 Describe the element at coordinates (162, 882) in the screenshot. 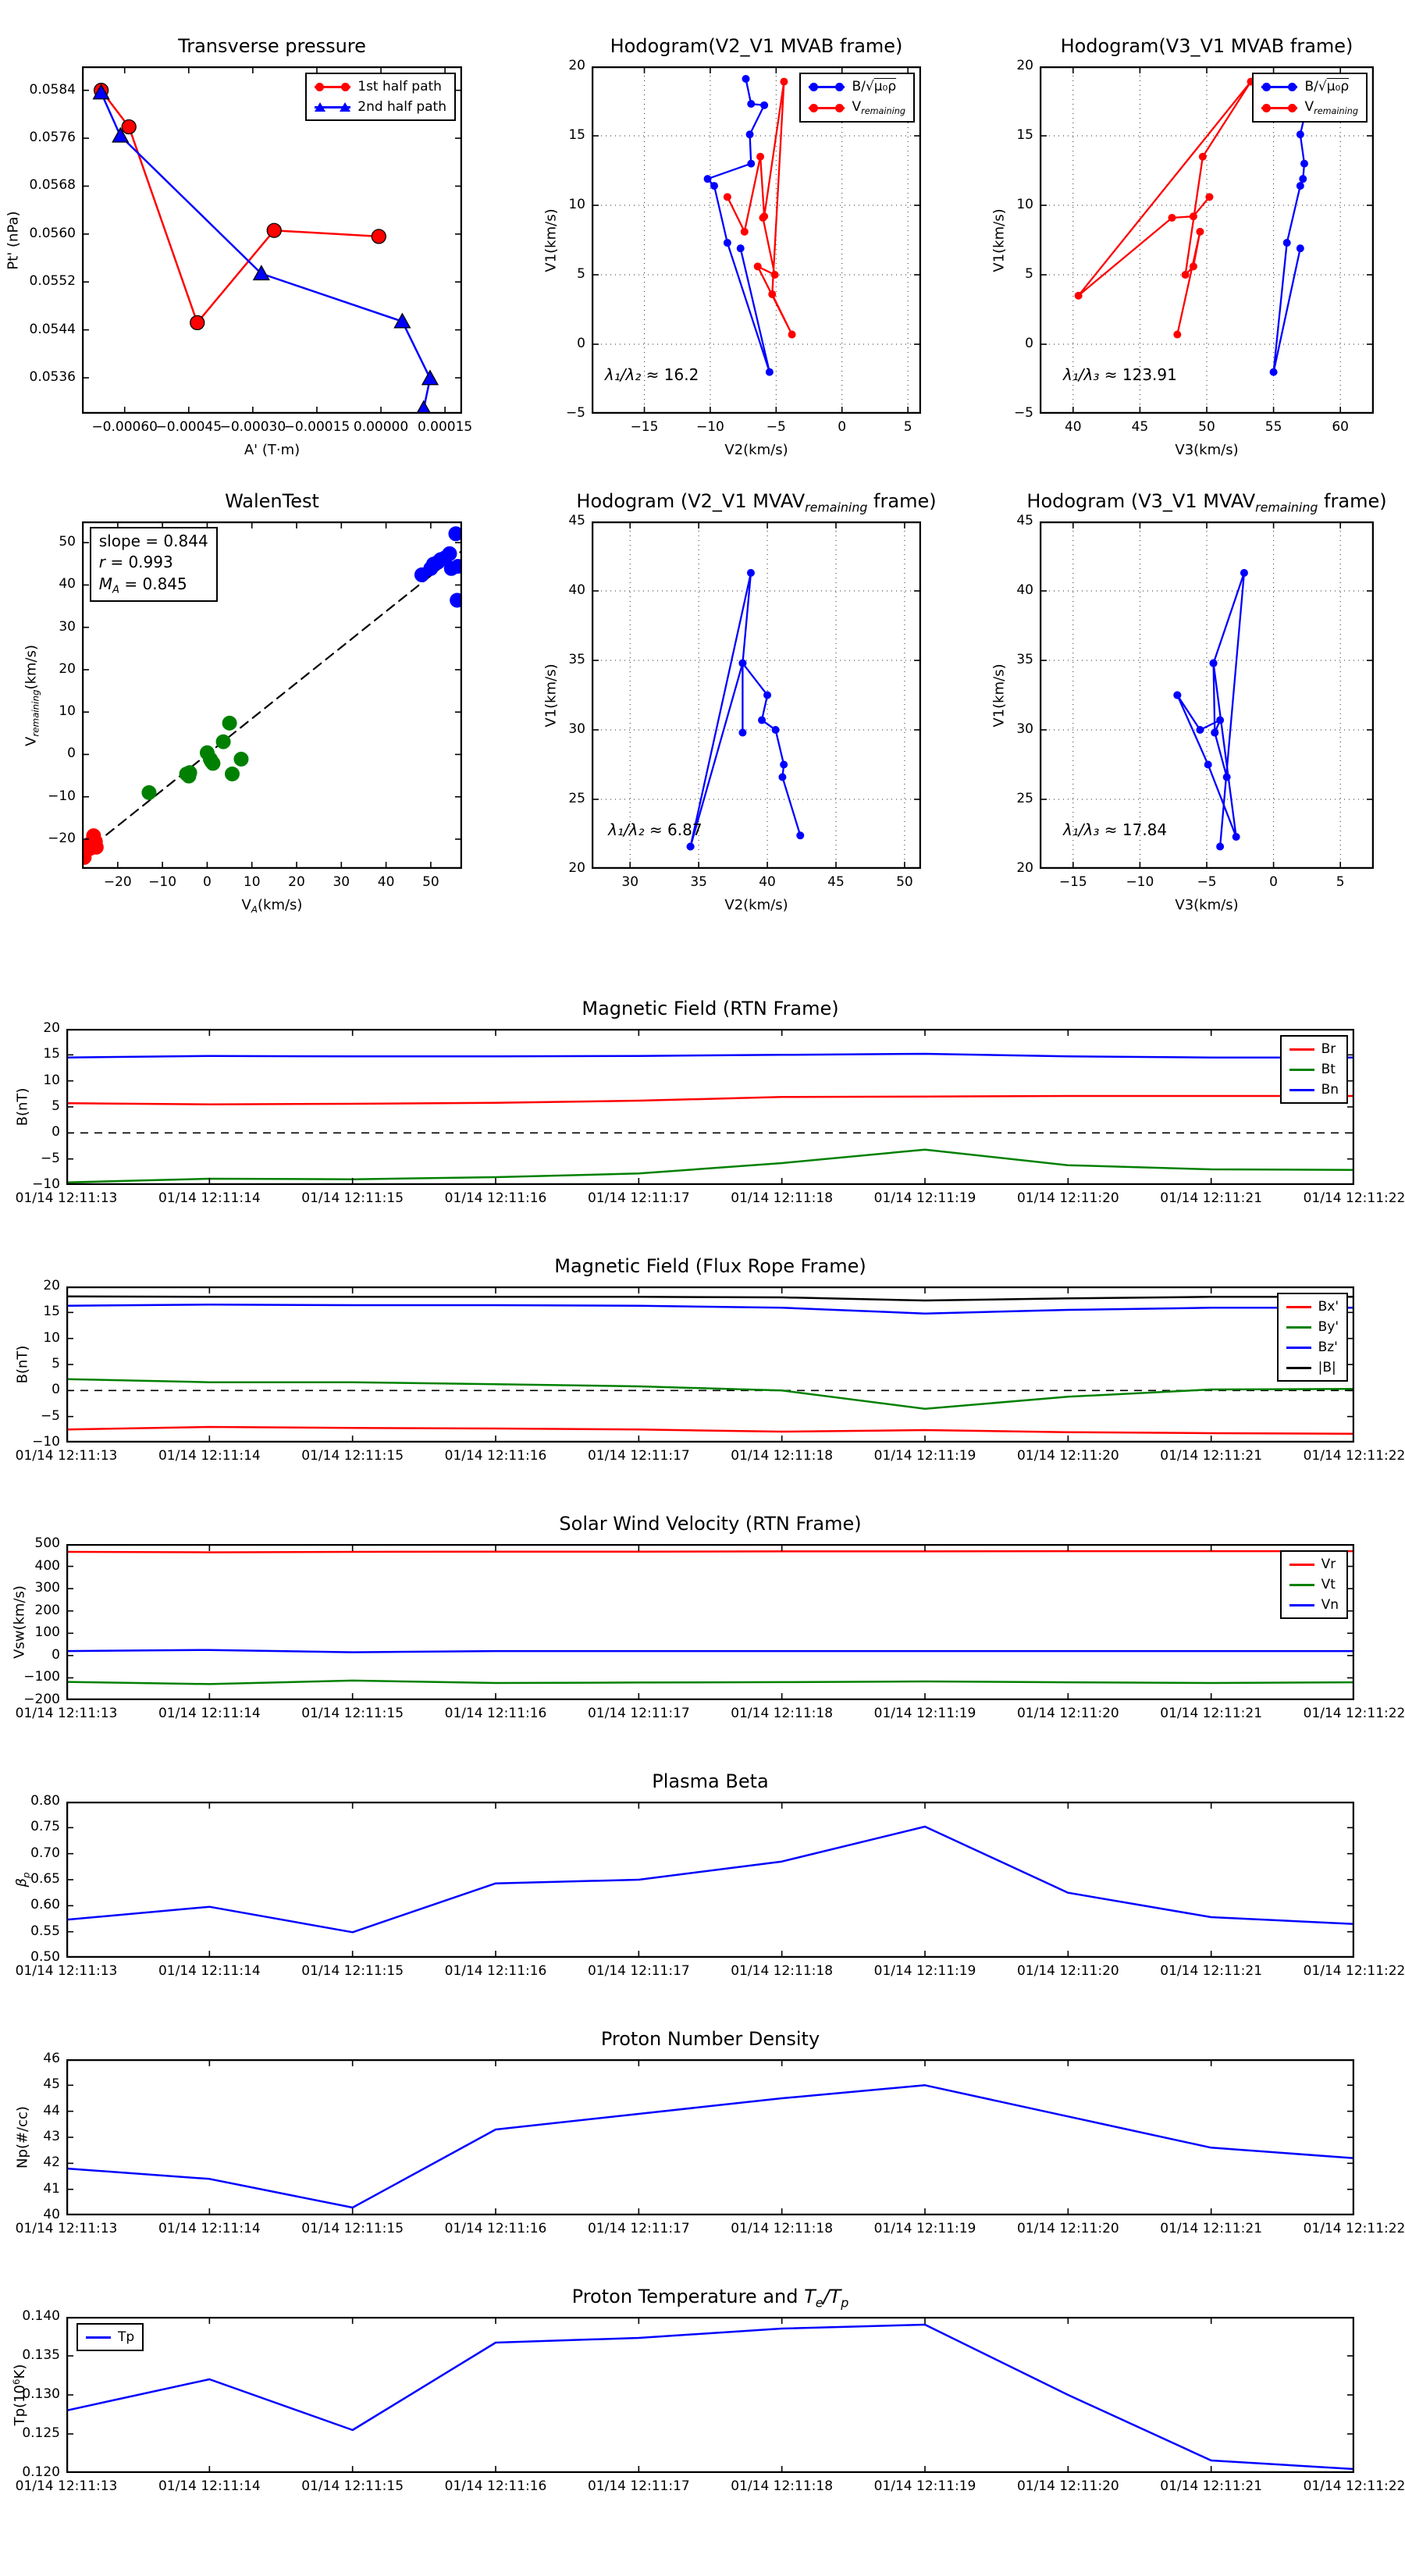

I see `walen-test-xtick-label: −10` at that location.